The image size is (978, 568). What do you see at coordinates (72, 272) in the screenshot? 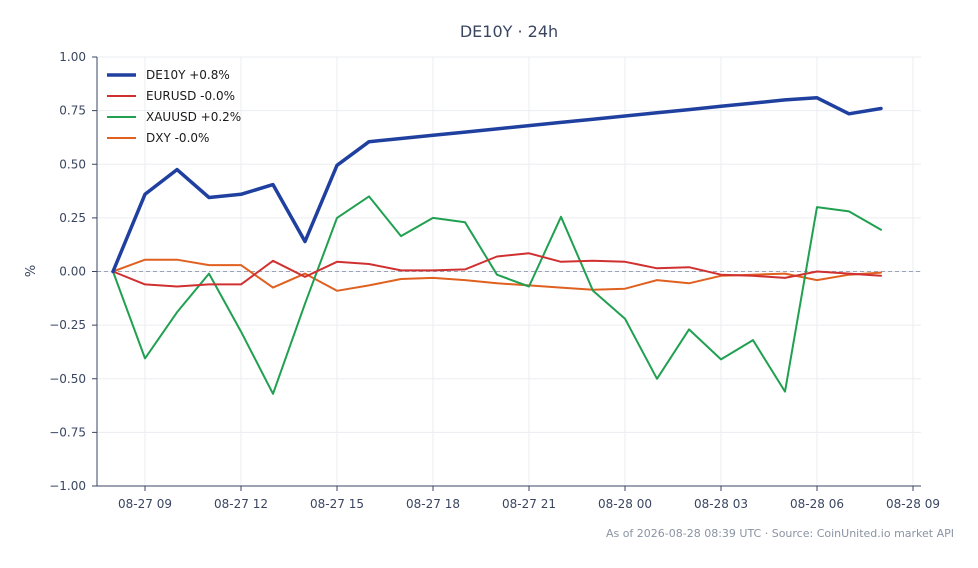
I see `y-tick-label: 0.00` at bounding box center [72, 272].